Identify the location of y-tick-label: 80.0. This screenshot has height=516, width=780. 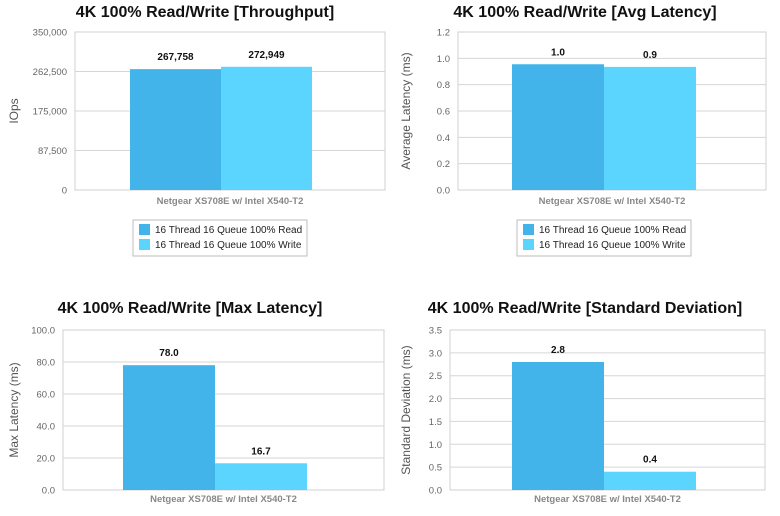
(46, 363).